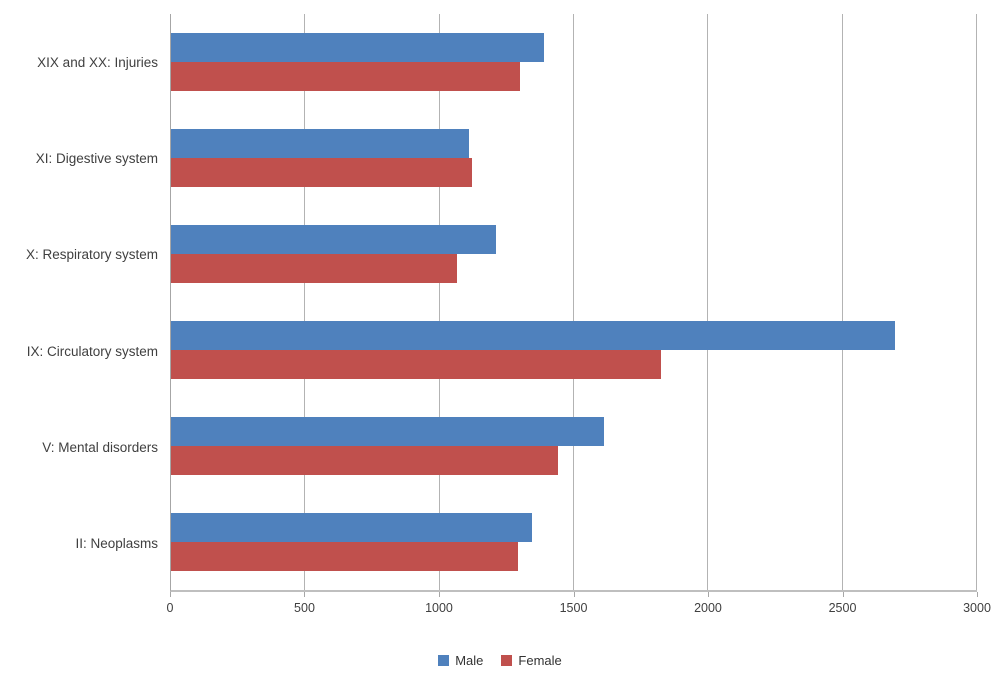  I want to click on category-label: XIX and XX: Injuries, so click(97, 62).